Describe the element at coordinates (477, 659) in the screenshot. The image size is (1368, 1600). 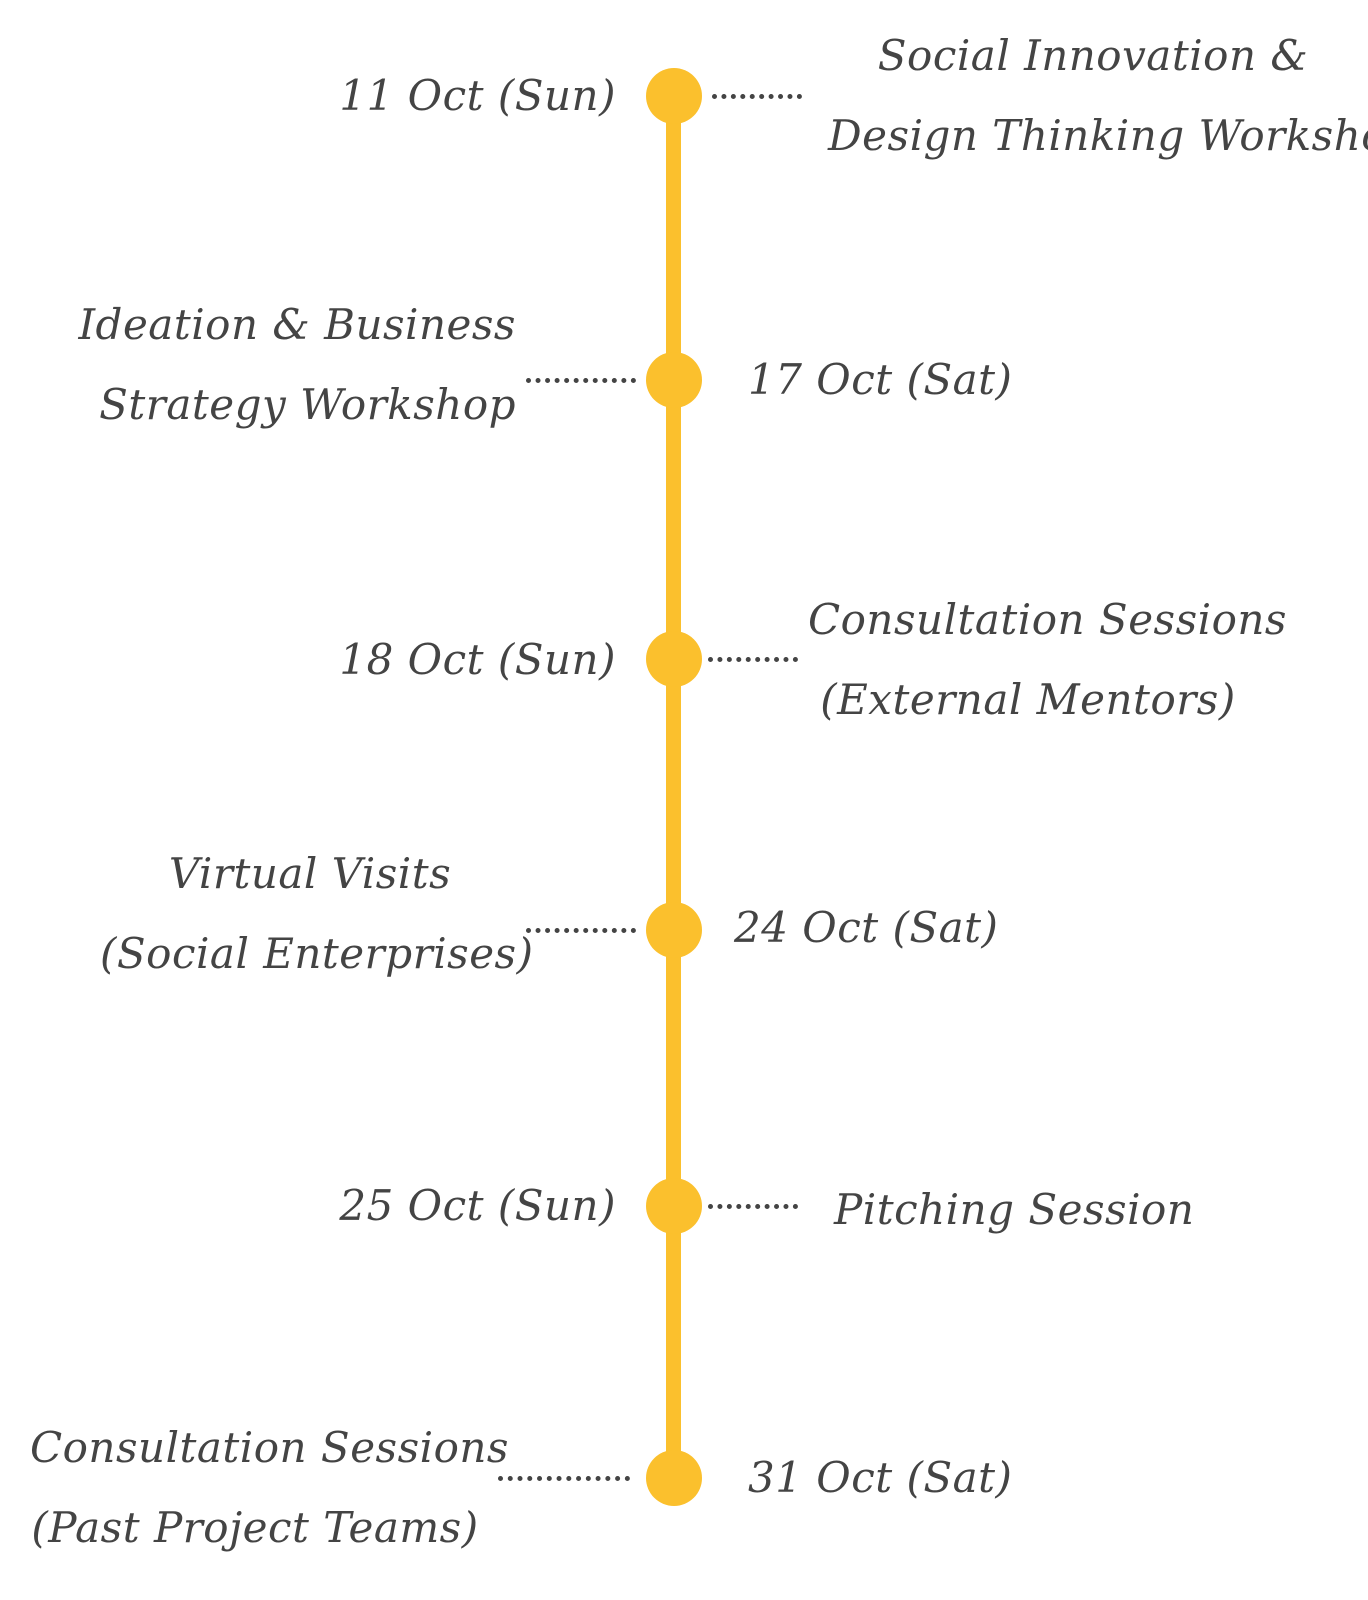
I see `event-date-3: 18 Oct (Sun)` at that location.